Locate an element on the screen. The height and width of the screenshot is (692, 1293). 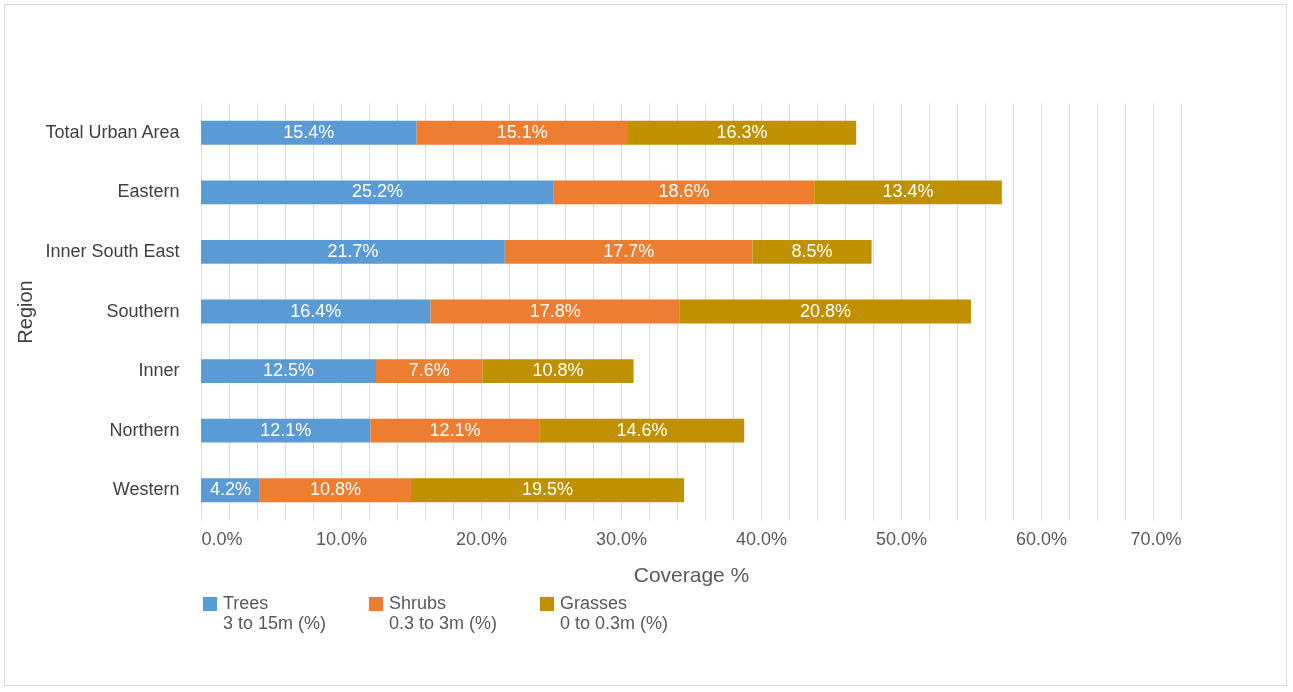
legend-label: Trees 3 to 15m (%) is located at coordinates (275, 613).